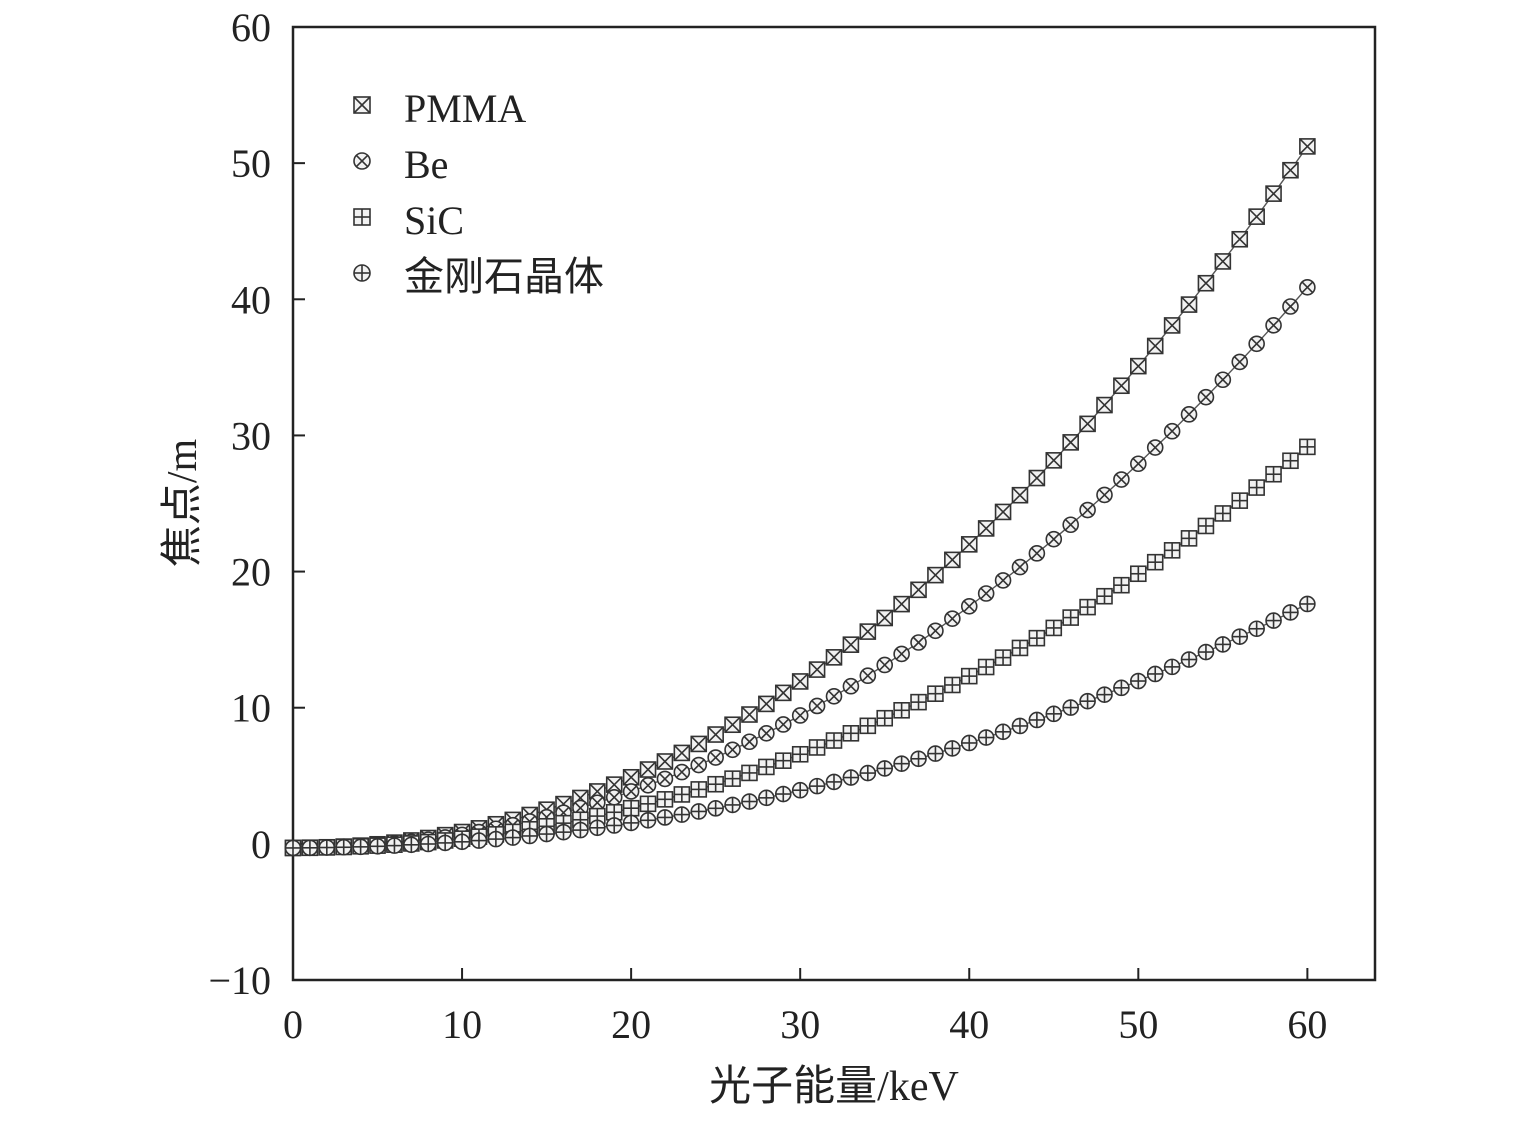  I want to click on x-axis-title: 光子能量/keV, so click(834, 1087).